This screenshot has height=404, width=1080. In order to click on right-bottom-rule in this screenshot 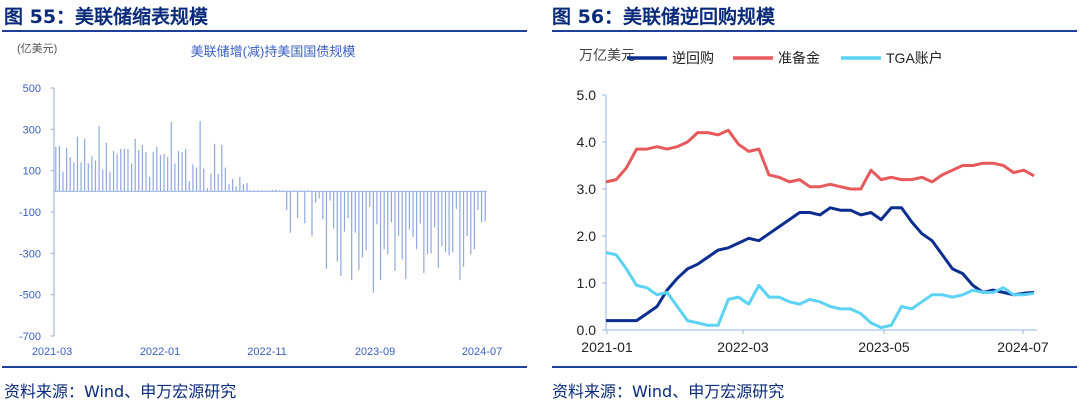, I will do `click(814, 367)`.